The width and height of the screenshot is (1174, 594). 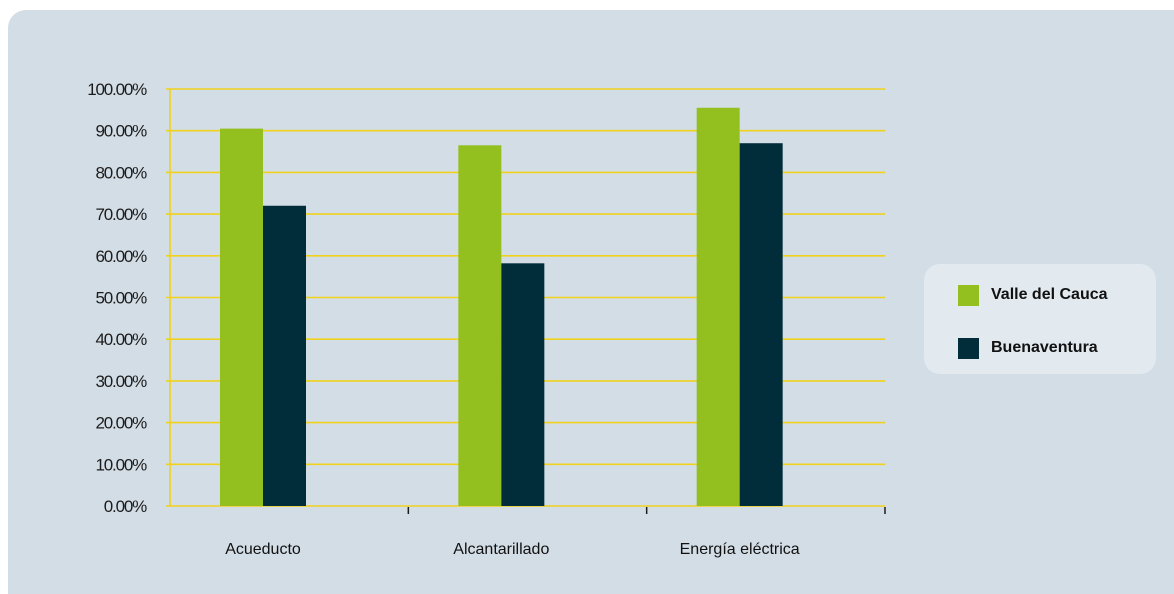 I want to click on legend-label-valle-del-cauca: Valle del Cauca, so click(x=1049, y=294).